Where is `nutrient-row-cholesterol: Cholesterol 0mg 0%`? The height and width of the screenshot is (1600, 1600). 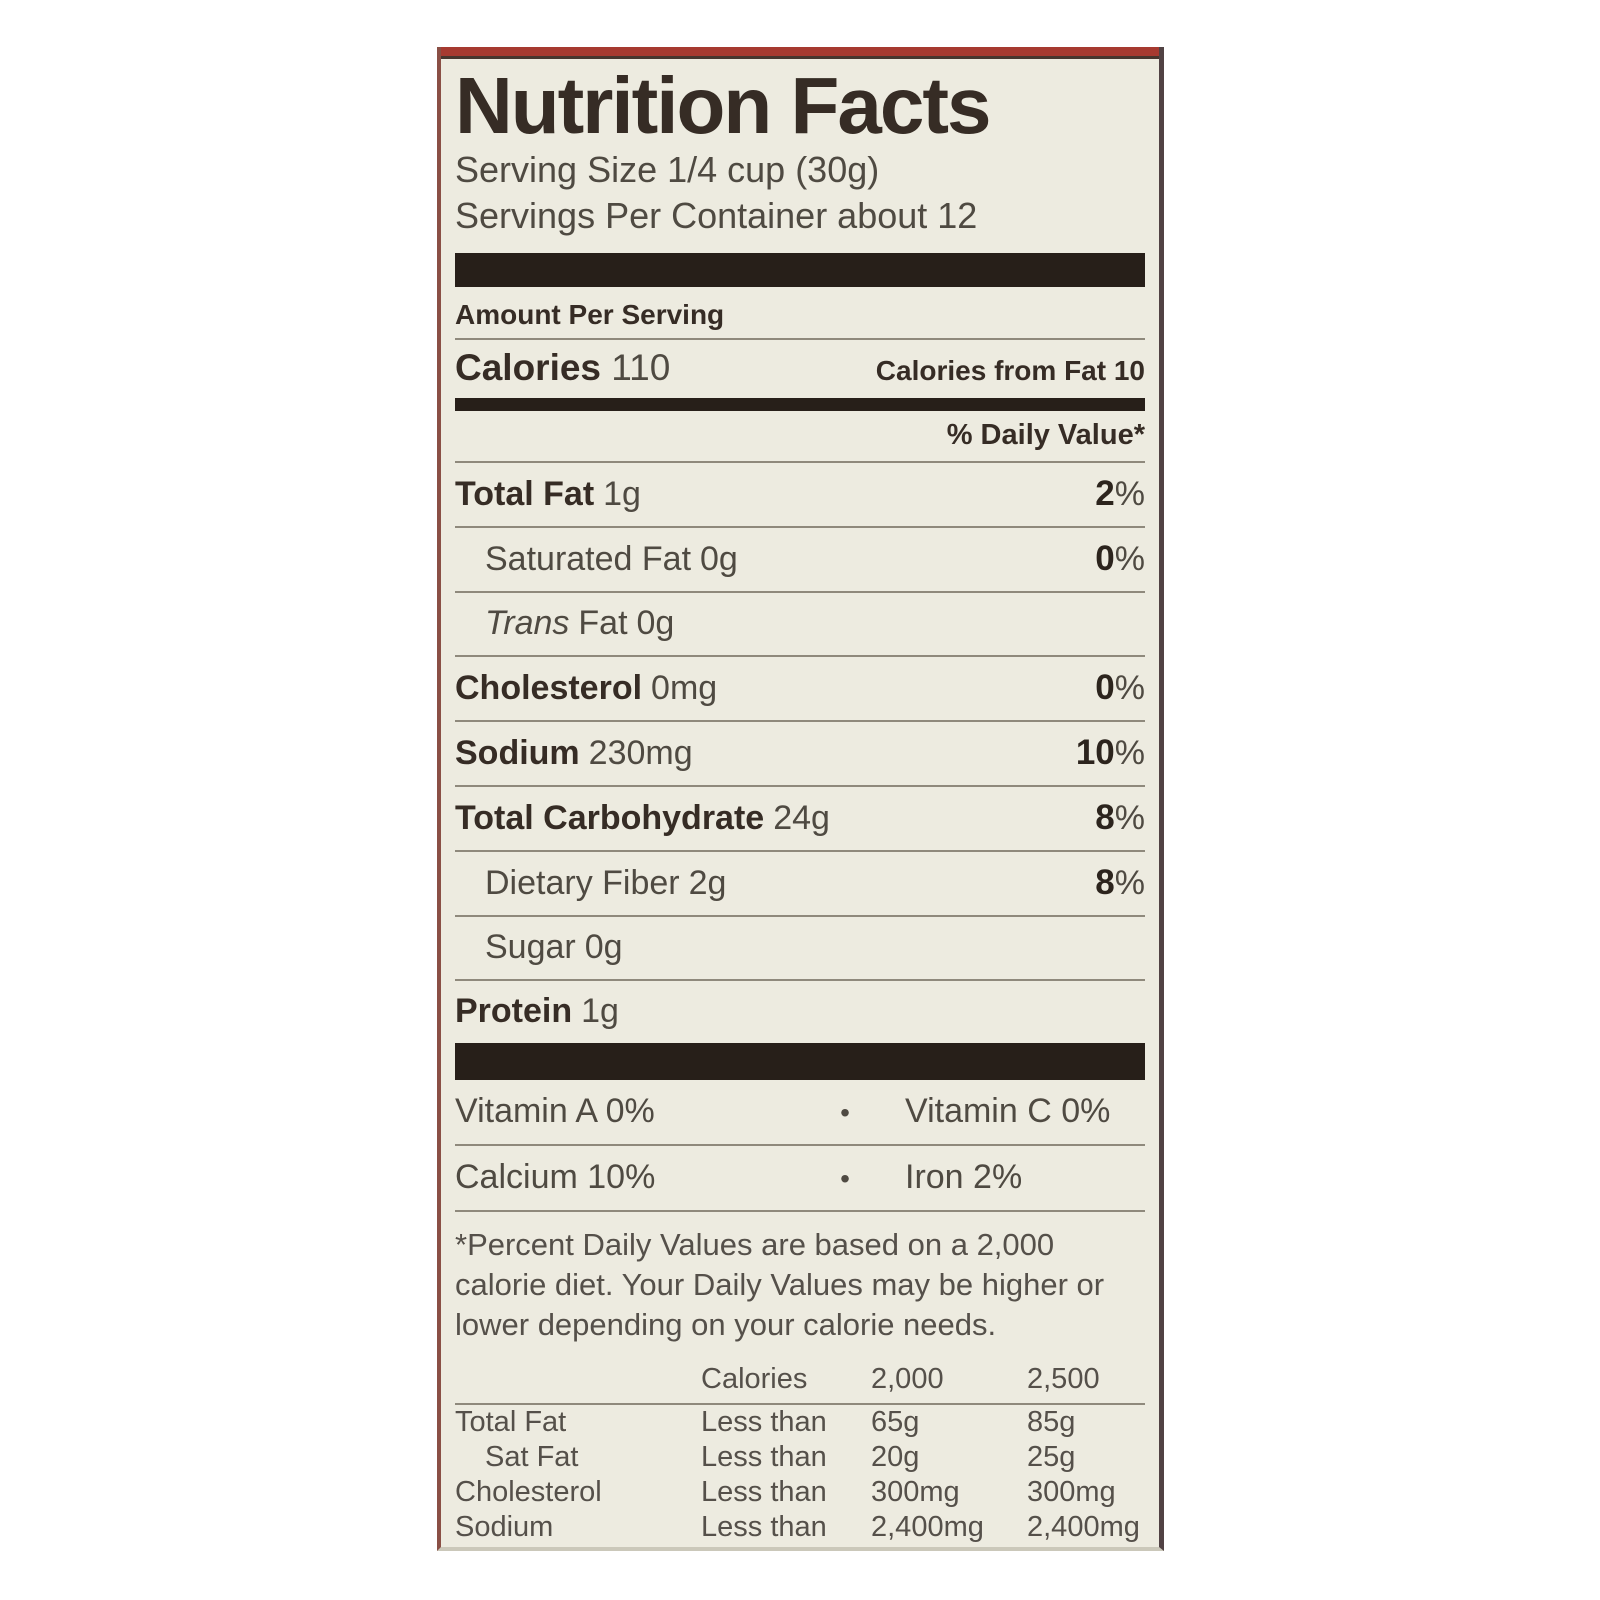 nutrient-row-cholesterol: Cholesterol 0mg 0% is located at coordinates (800, 689).